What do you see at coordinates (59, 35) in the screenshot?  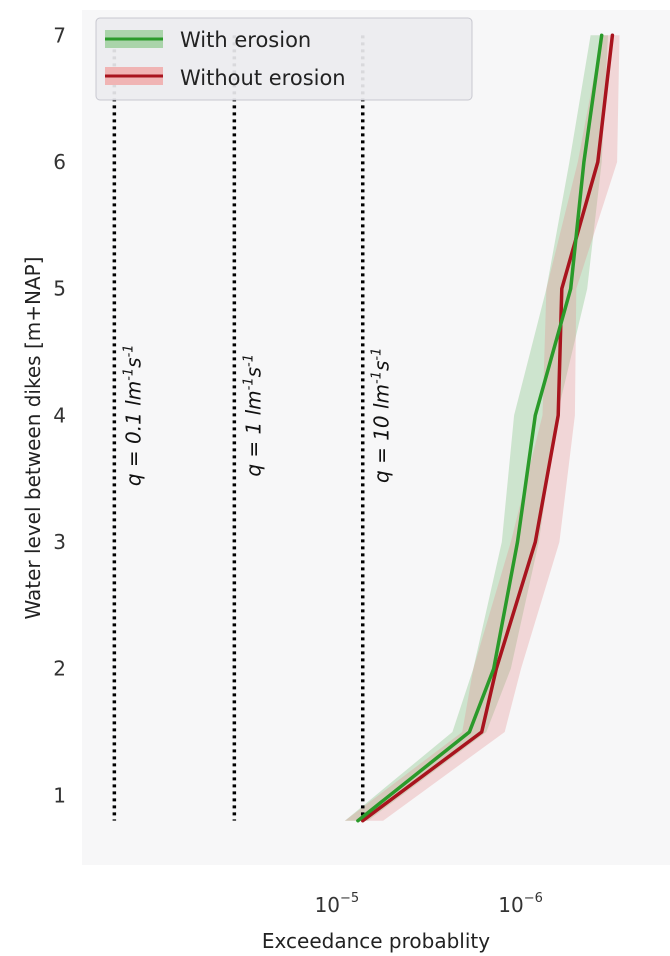 I see `y-tick-label: 7` at bounding box center [59, 35].